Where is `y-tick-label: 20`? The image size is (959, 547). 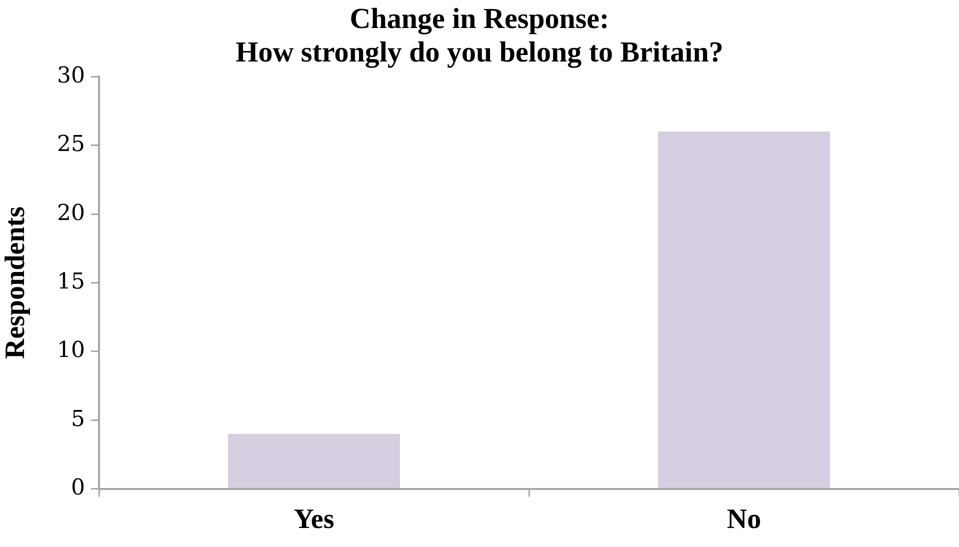
y-tick-label: 20 is located at coordinates (71, 213).